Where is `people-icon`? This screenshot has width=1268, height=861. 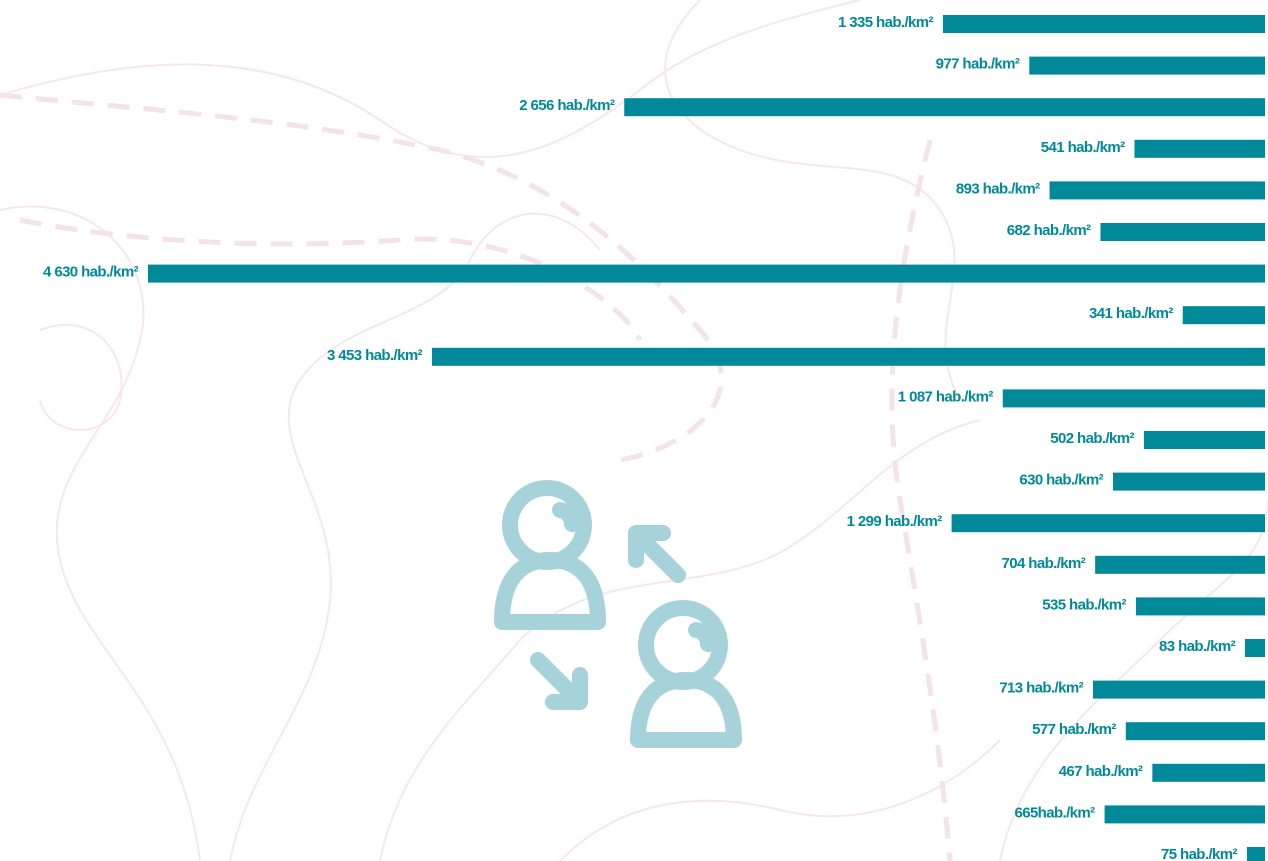
people-icon is located at coordinates (618, 614).